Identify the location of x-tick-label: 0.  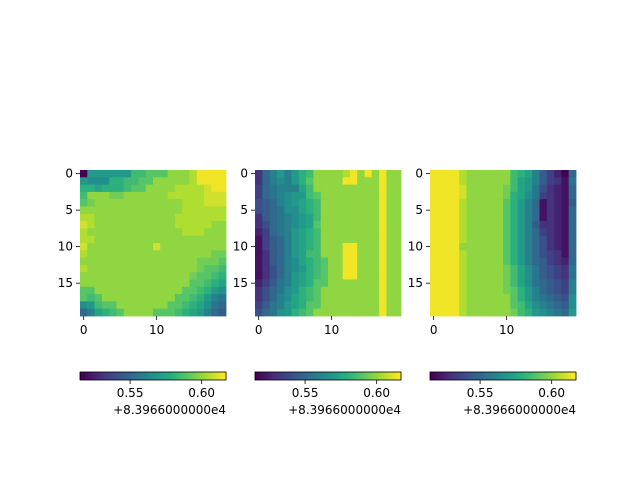
(84, 330).